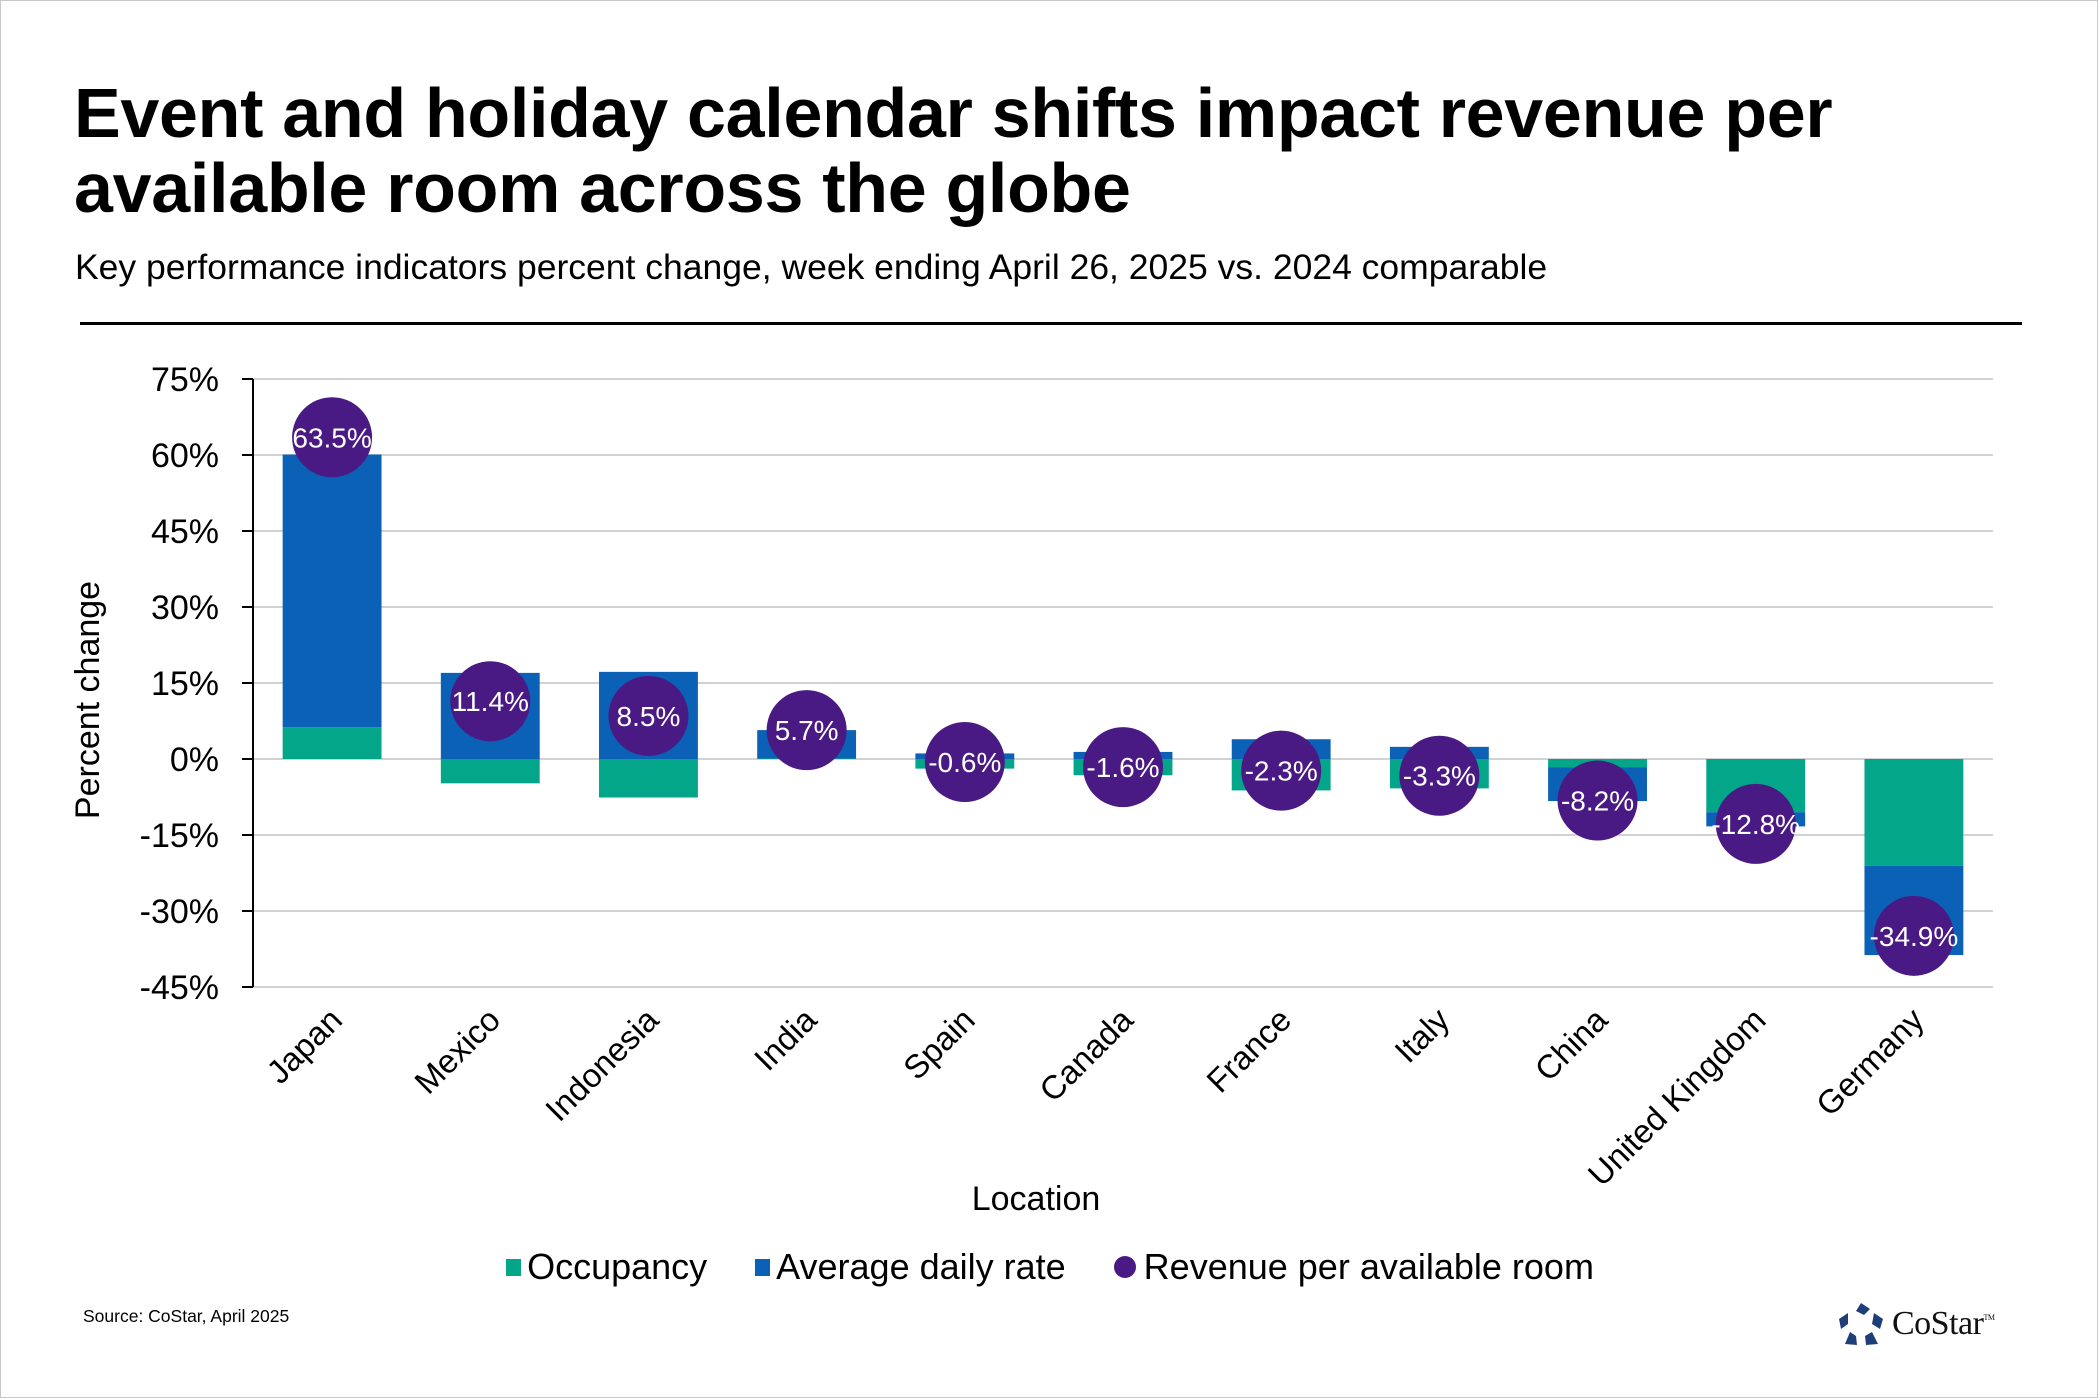 The image size is (2100, 1400). Describe the element at coordinates (1861, 1324) in the screenshot. I see `costar-star-icon` at that location.